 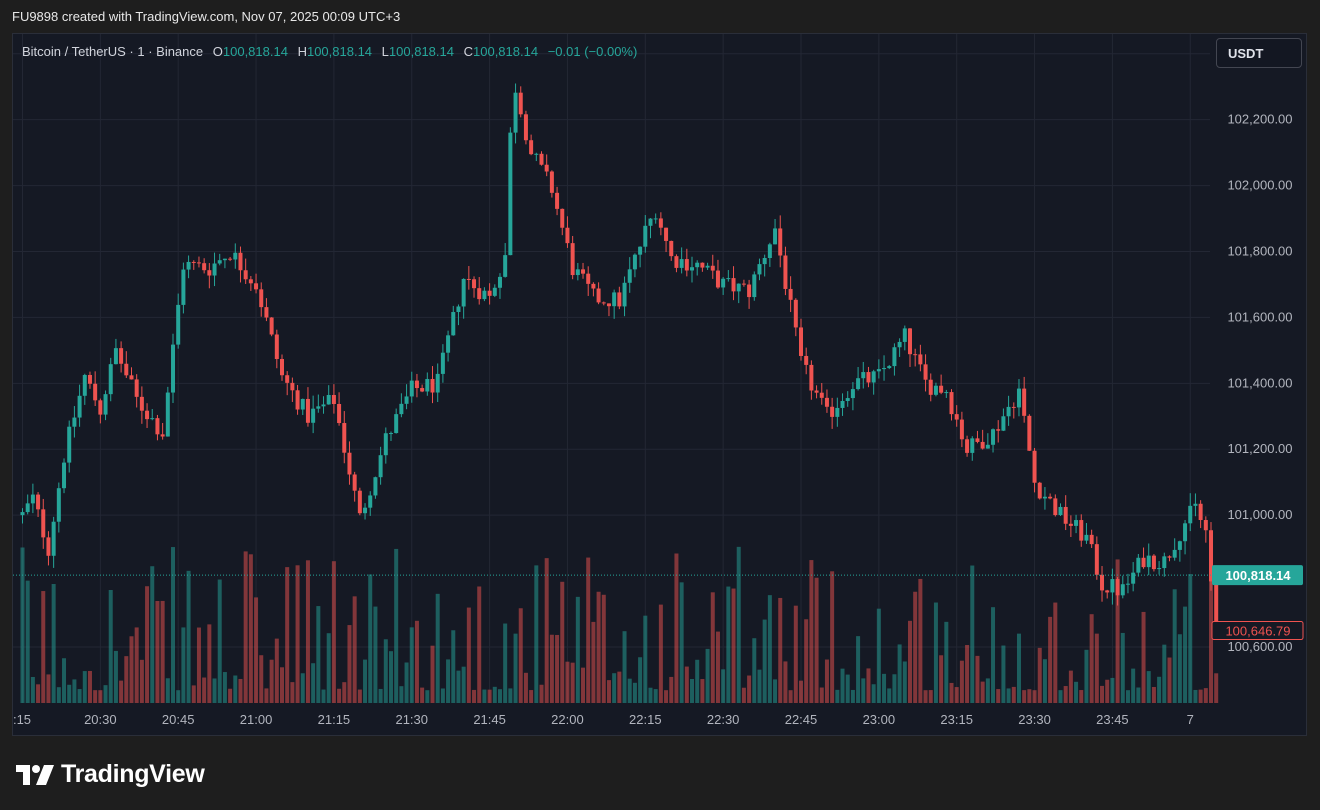 I want to click on symbol-label: Bitcoin / TetherUS · 1 · Binance, so click(x=113, y=51).